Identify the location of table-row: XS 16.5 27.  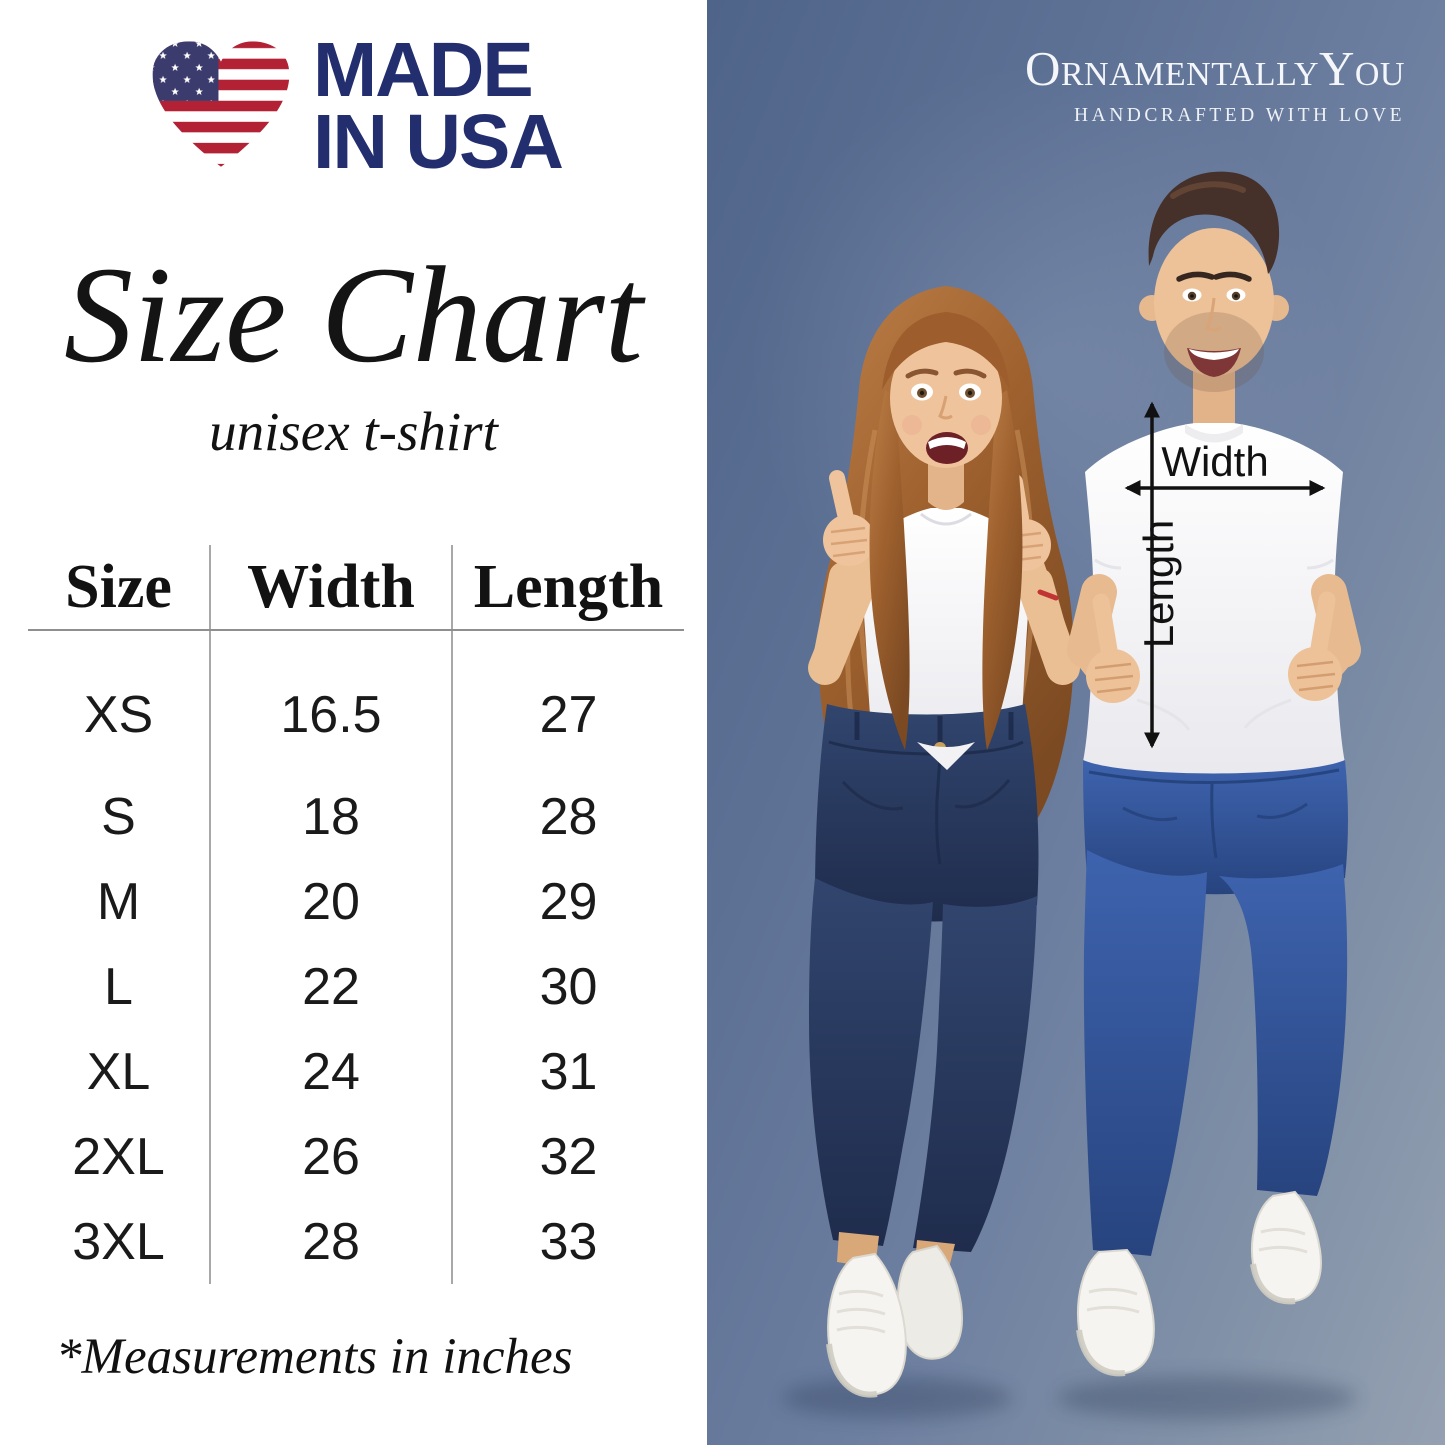
(356, 702).